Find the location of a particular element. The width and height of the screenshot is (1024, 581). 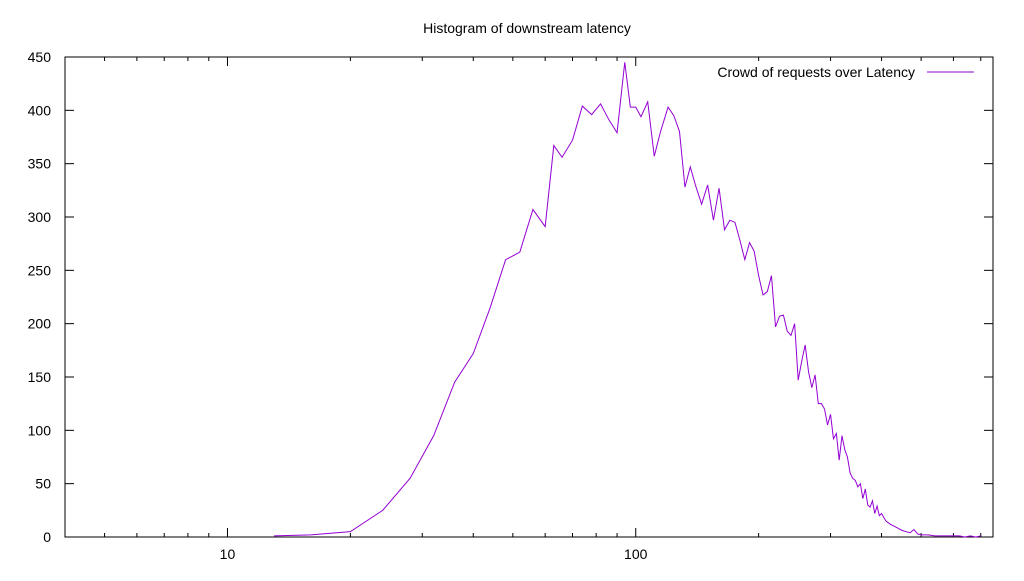

y-tick-label: 350 is located at coordinates (40, 164).